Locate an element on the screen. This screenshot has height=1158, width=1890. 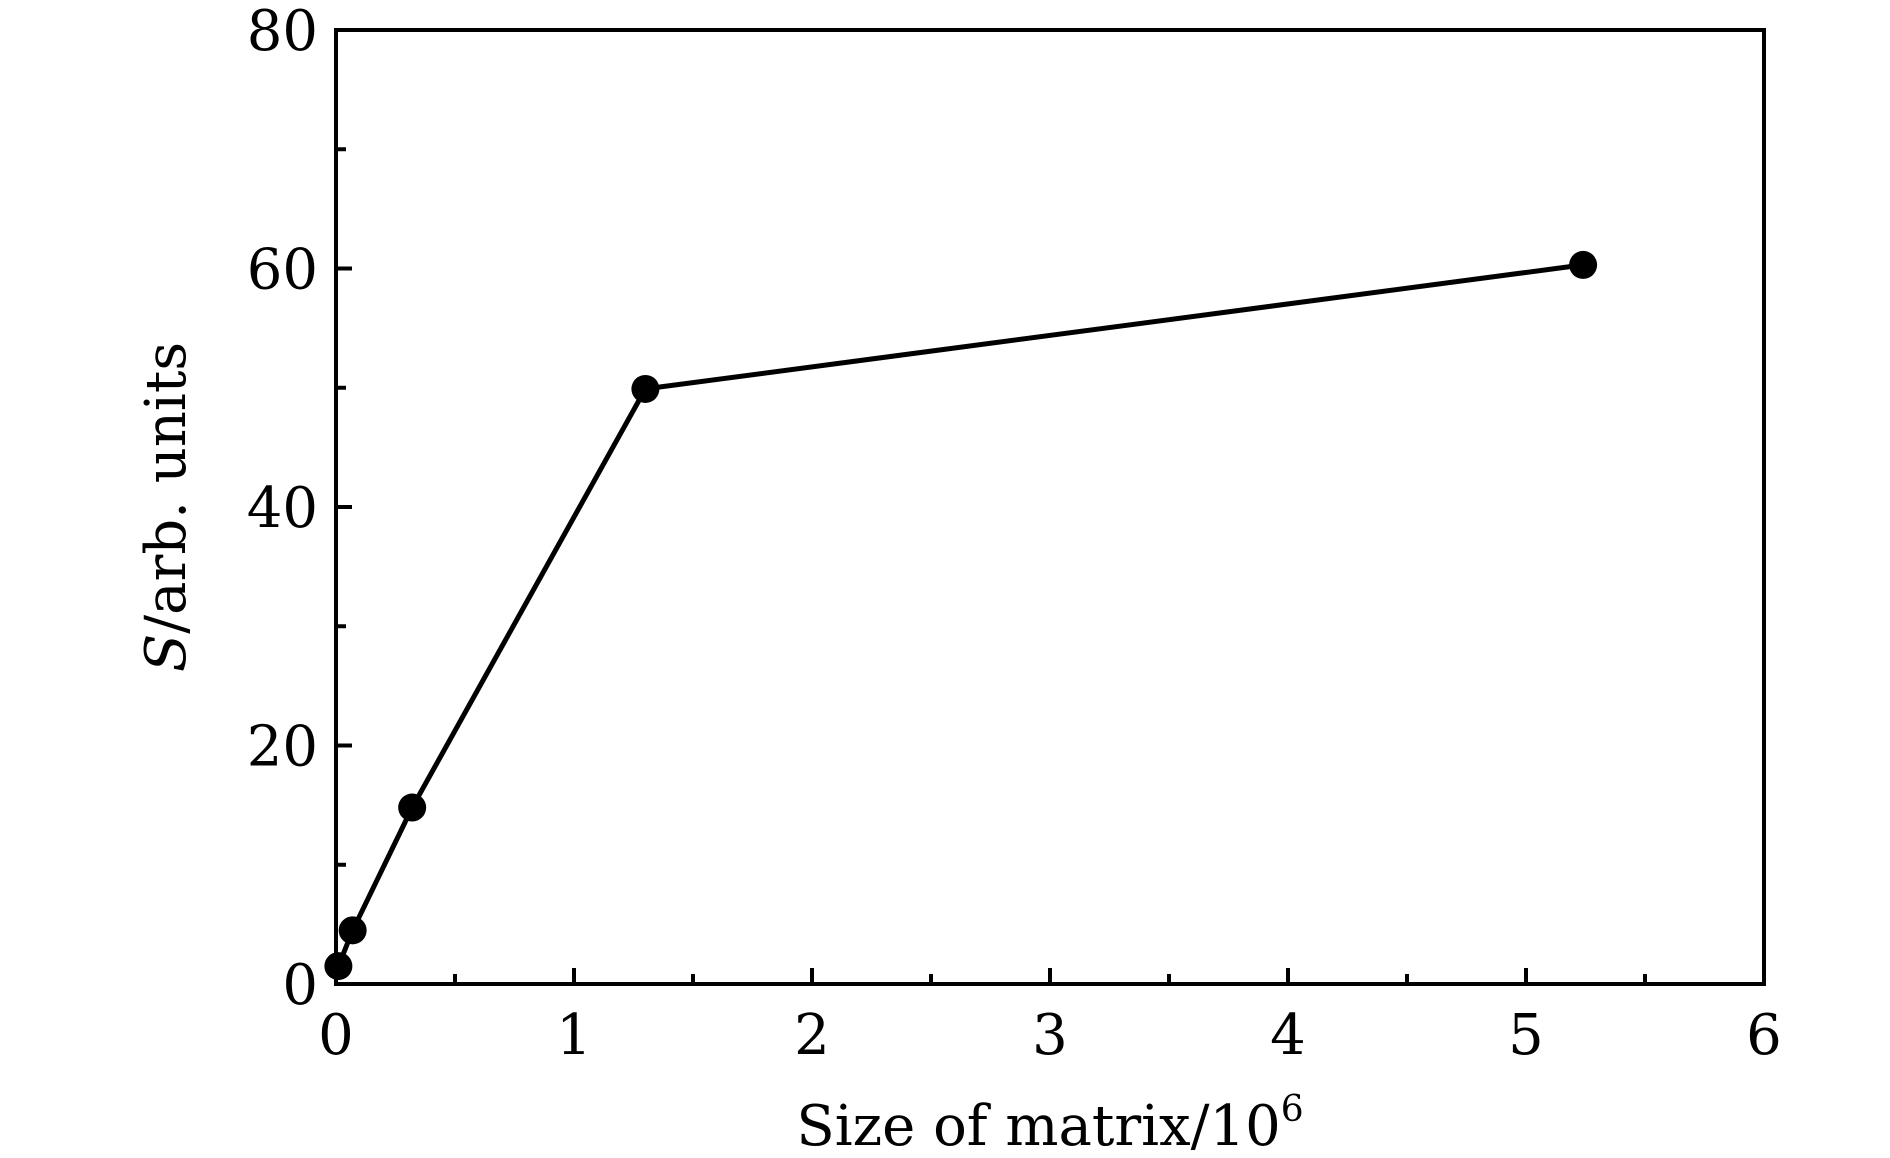
y-tick-label: 80 is located at coordinates (282, 32).